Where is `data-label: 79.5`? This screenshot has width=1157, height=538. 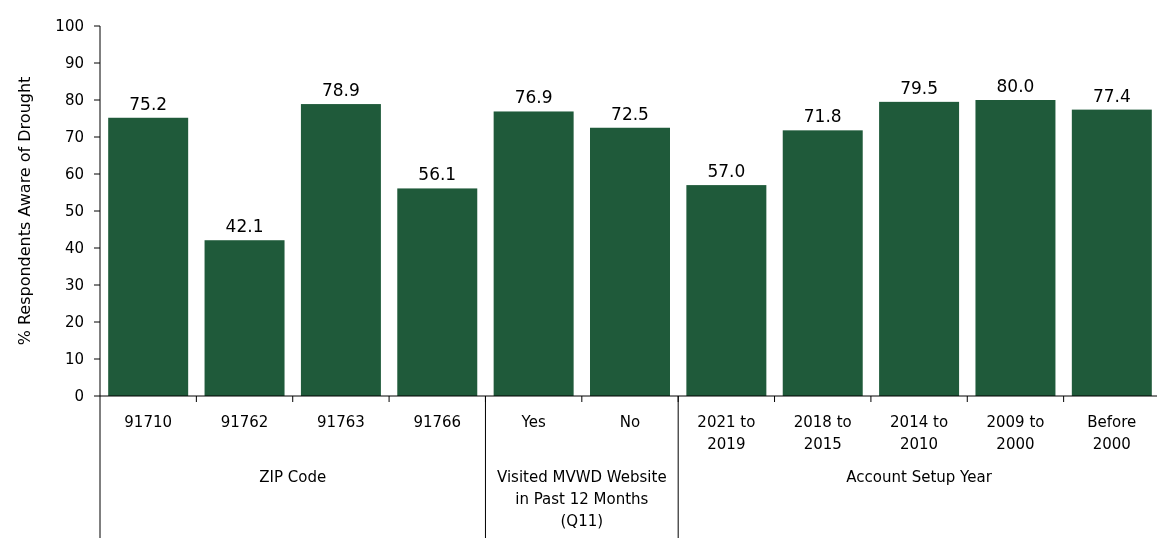 data-label: 79.5 is located at coordinates (919, 87).